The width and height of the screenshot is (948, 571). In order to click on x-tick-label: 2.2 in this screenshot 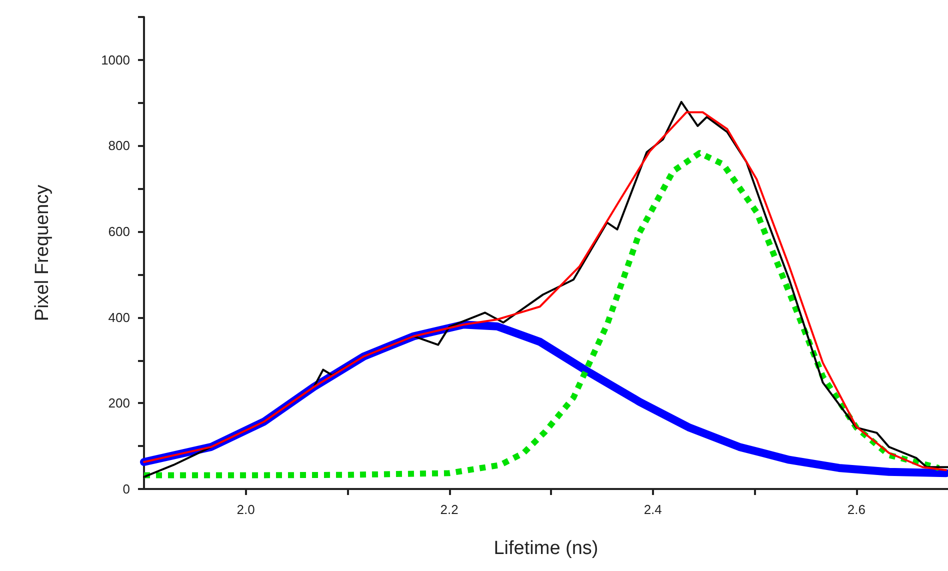, I will do `click(449, 509)`.